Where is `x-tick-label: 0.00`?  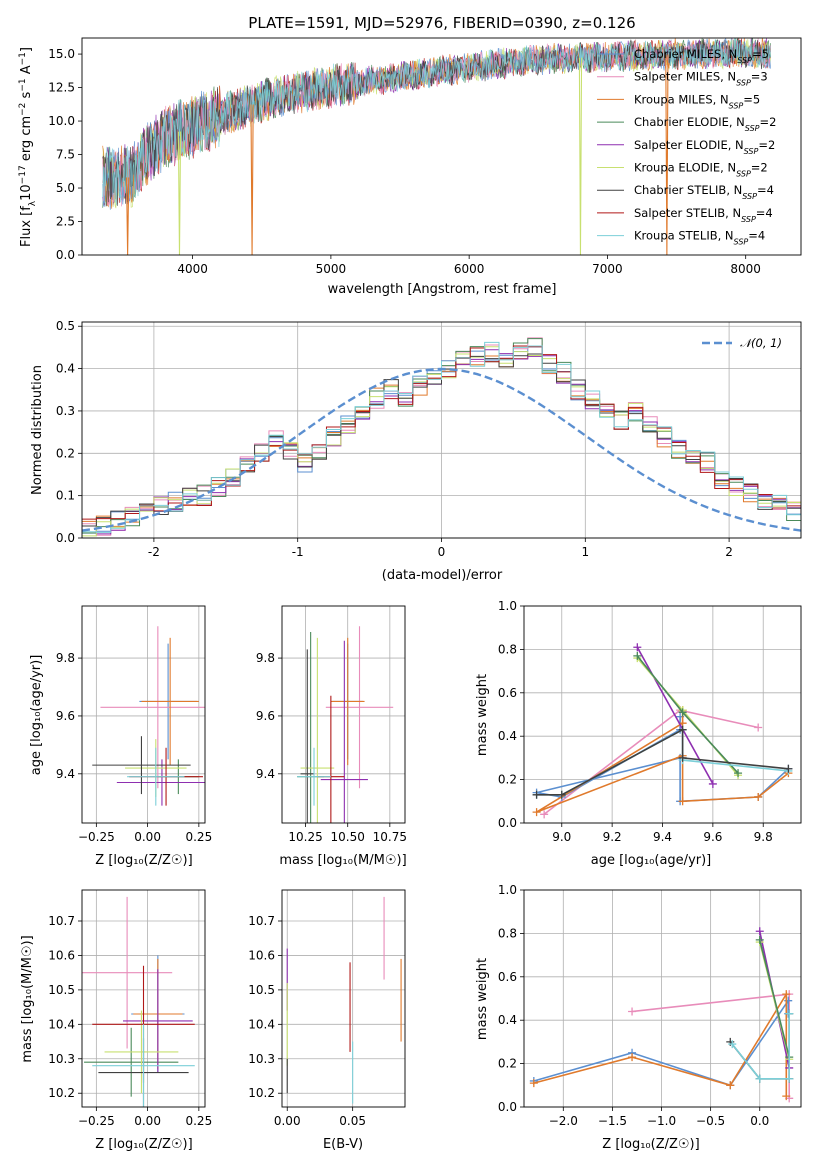 x-tick-label: 0.00 is located at coordinates (147, 1121).